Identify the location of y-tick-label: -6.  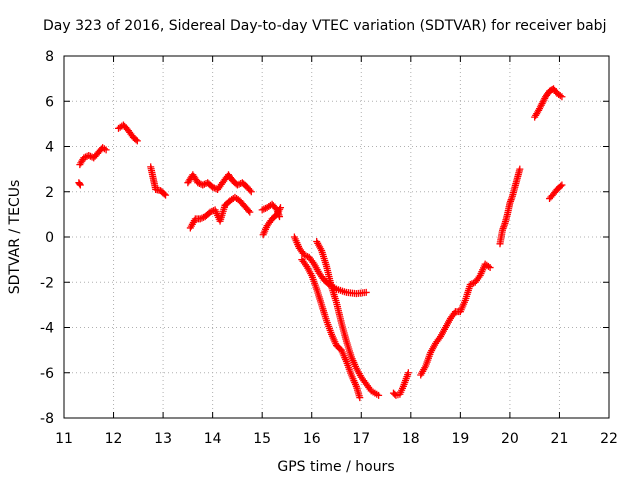
(47, 374).